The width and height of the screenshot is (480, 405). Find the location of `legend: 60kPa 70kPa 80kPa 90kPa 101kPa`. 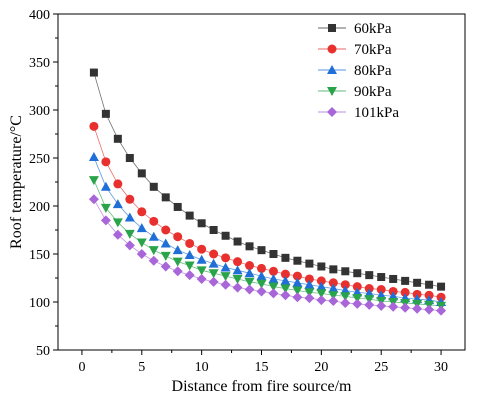

legend: 60kPa 70kPa 80kPa 90kPa 101kPa is located at coordinates (358, 71).